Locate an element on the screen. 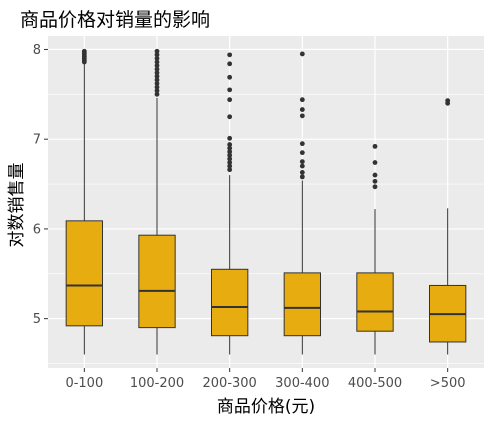  x-tick-label: >500 is located at coordinates (448, 383).